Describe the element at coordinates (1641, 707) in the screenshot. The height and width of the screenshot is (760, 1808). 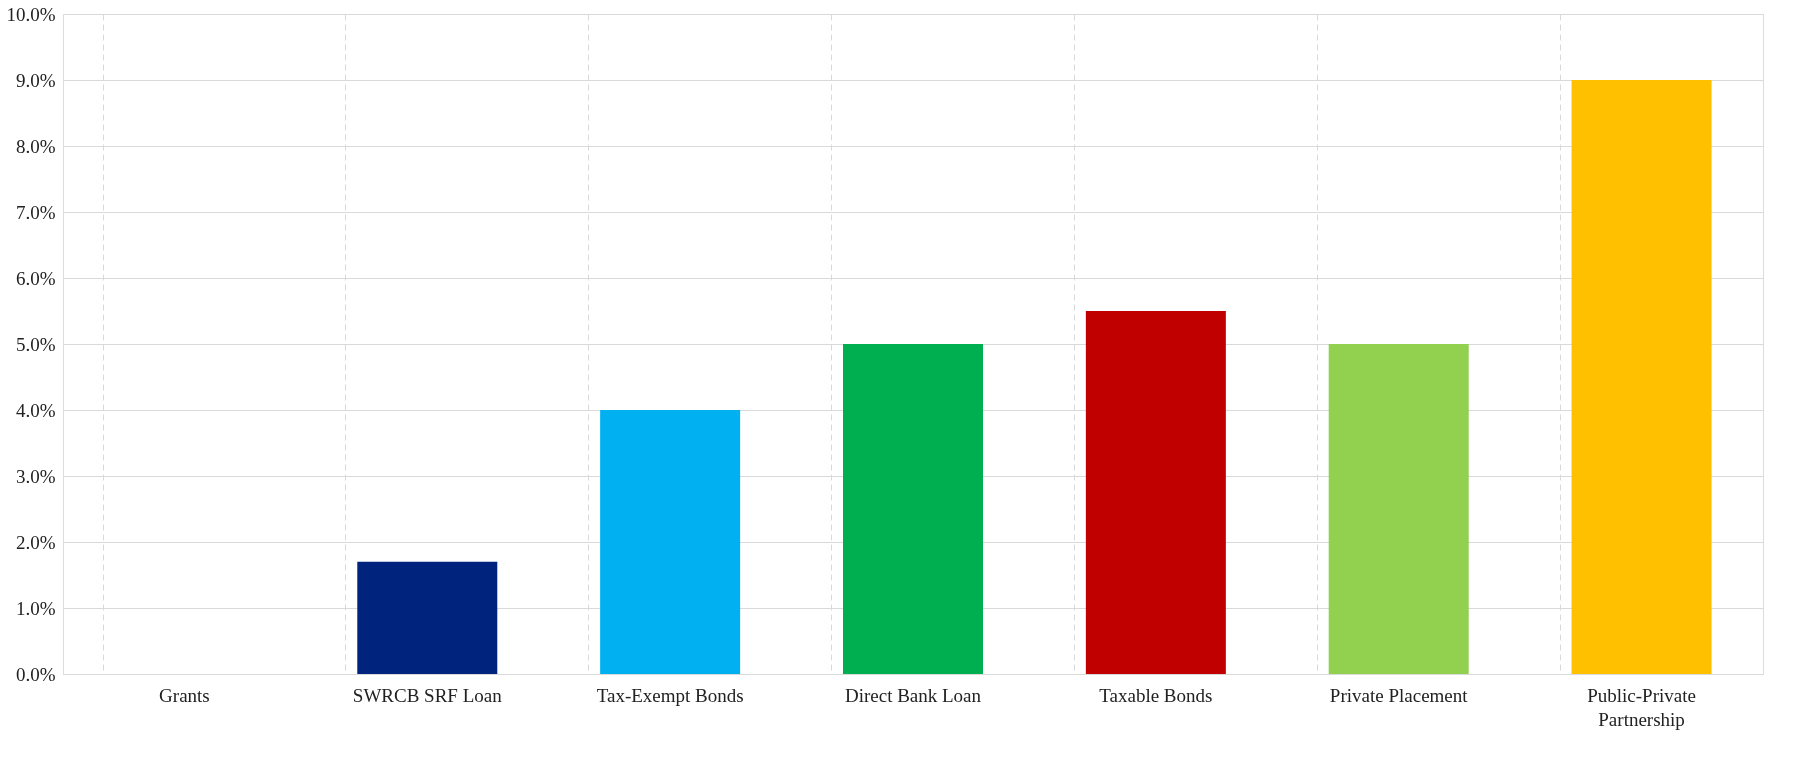
I see `x-tick-label: Public-Private Partnership` at that location.